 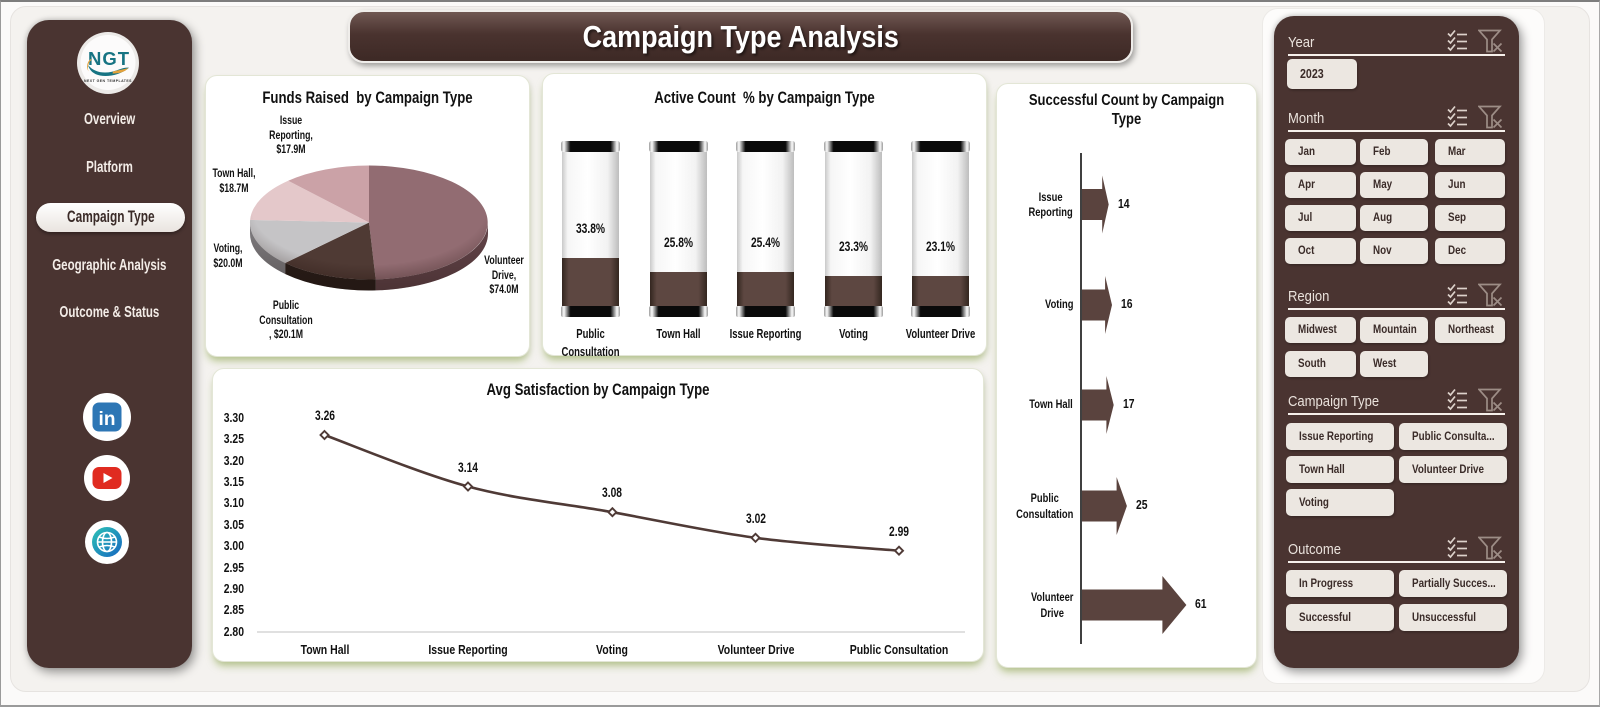 I want to click on svg-text: in, so click(x=107, y=419).